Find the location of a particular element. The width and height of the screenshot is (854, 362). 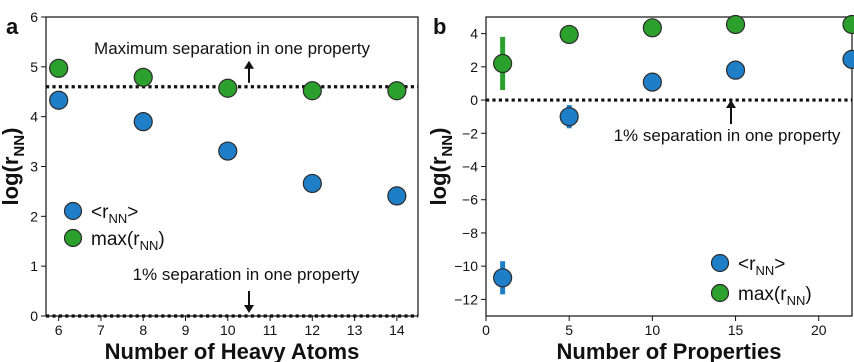

x-axis-title: Number of Properties is located at coordinates (669, 350).